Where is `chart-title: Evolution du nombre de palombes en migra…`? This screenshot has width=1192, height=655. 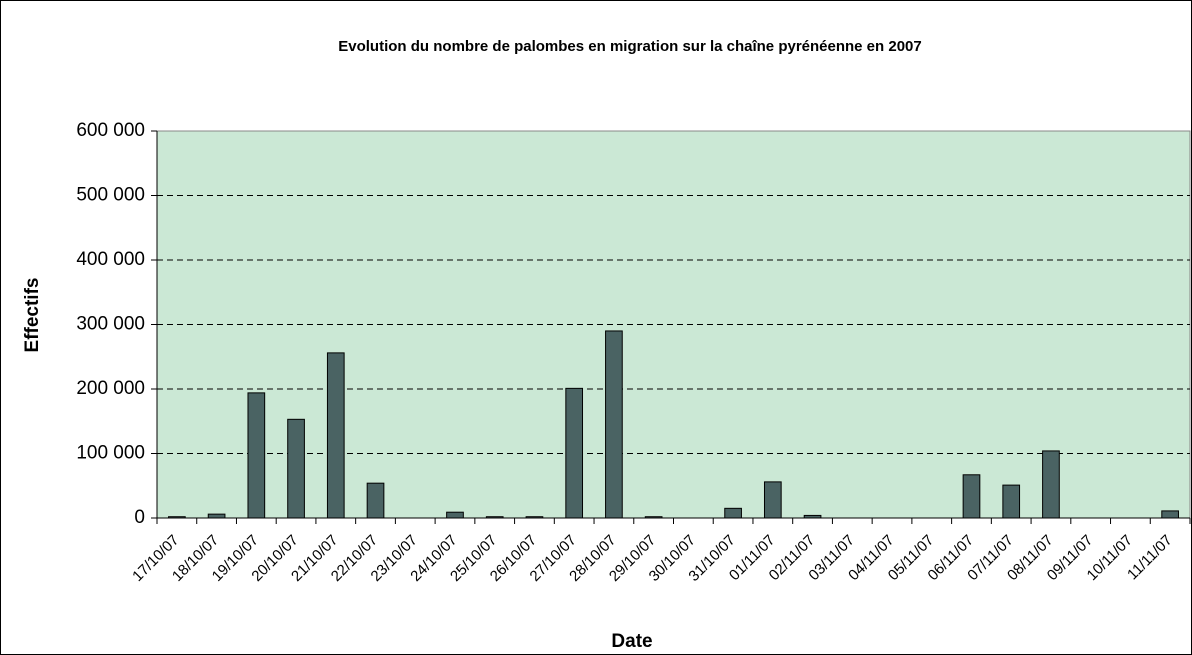 chart-title: Evolution du nombre de palombes en migra… is located at coordinates (629, 46).